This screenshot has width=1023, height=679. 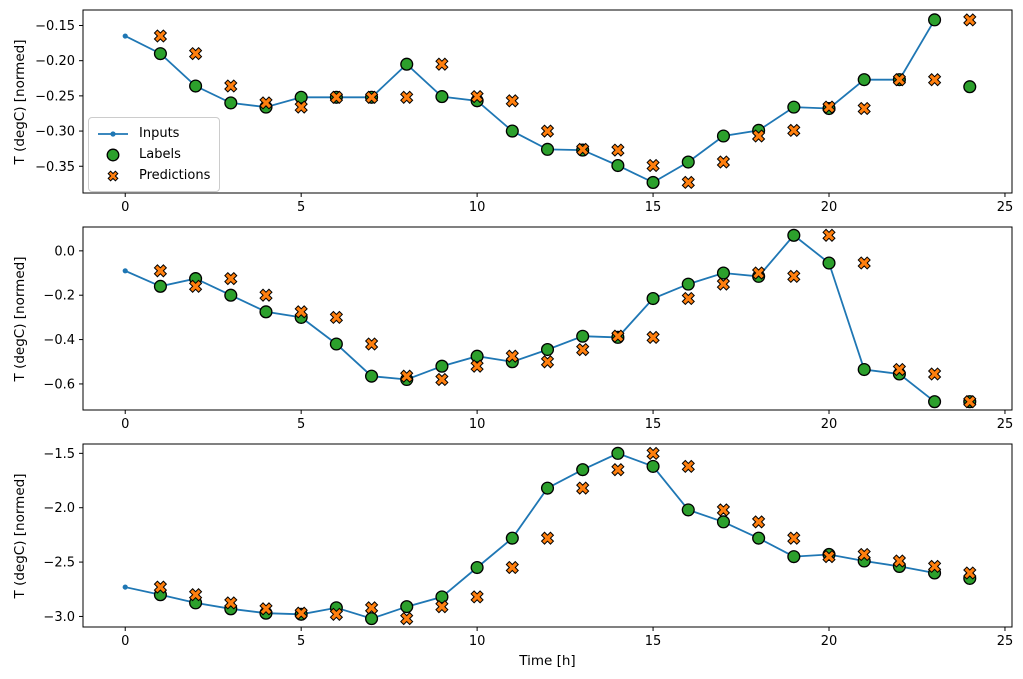 What do you see at coordinates (547, 661) in the screenshot?
I see `x-axis-label: Time [h]` at bounding box center [547, 661].